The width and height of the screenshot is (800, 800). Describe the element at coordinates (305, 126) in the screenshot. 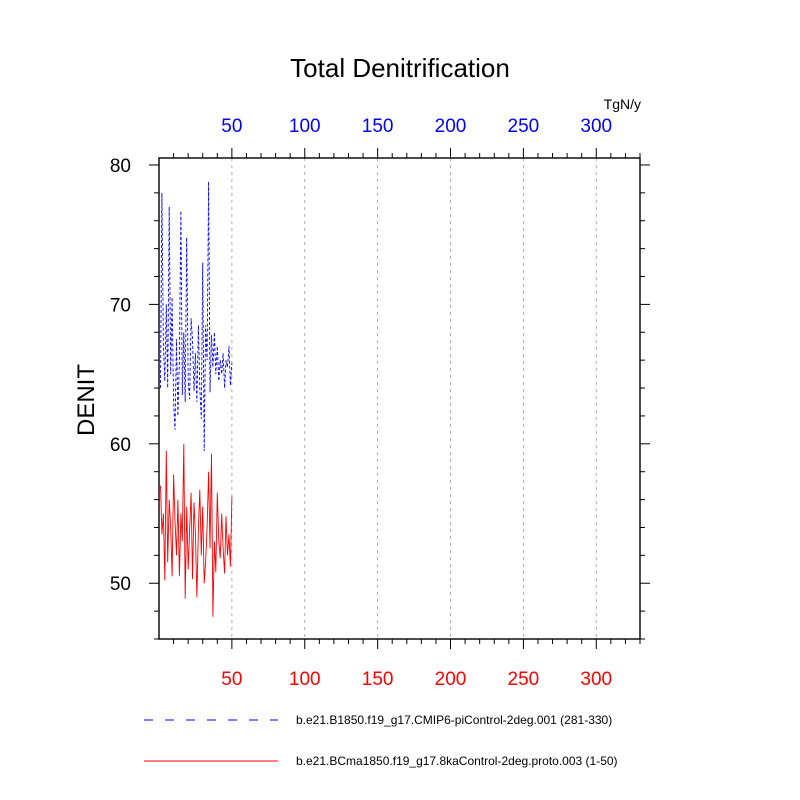

I see `x-tick-label-top-100: 100` at that location.